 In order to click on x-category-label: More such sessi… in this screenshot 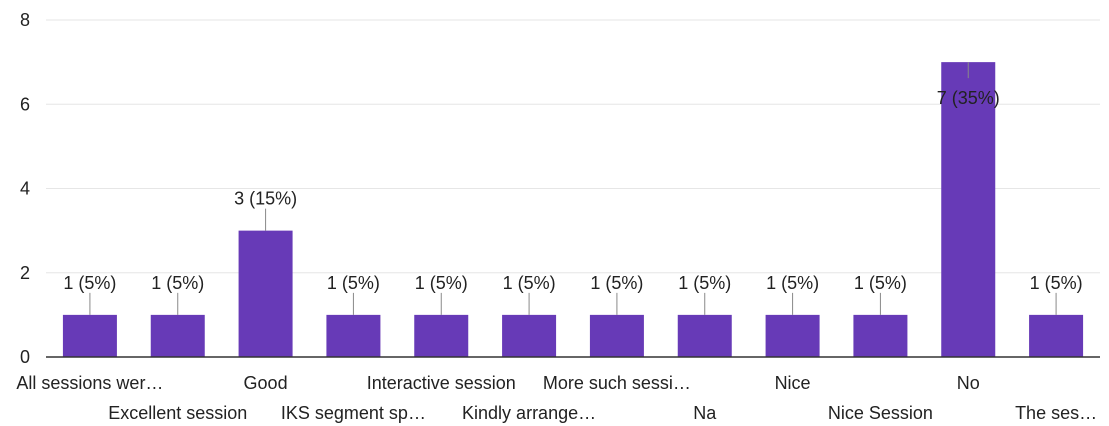, I will do `click(617, 383)`.